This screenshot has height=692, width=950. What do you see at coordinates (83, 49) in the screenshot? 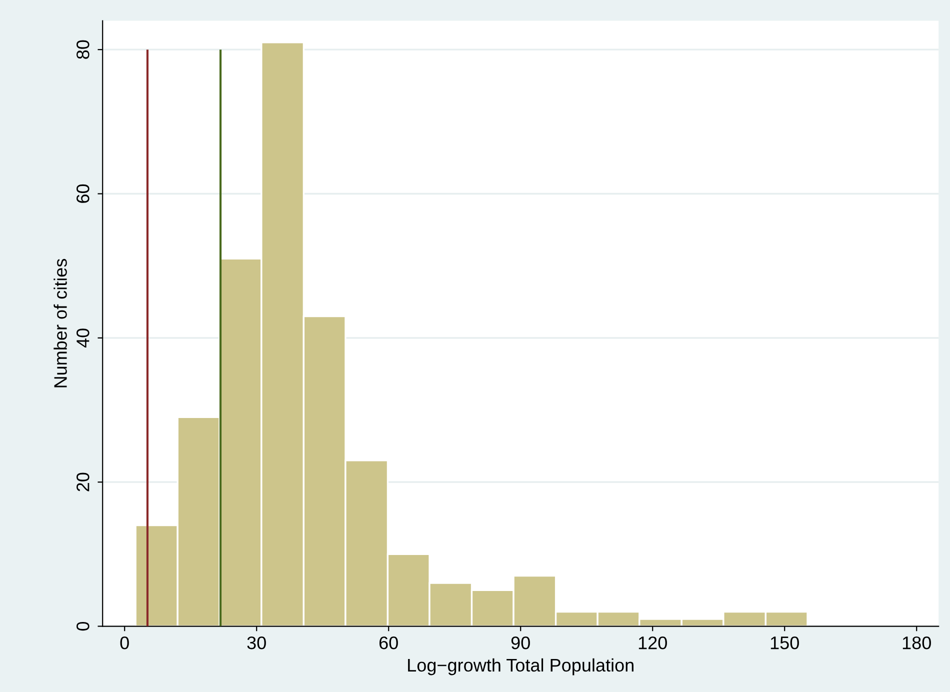
I see `y-tick-label: 80` at bounding box center [83, 49].